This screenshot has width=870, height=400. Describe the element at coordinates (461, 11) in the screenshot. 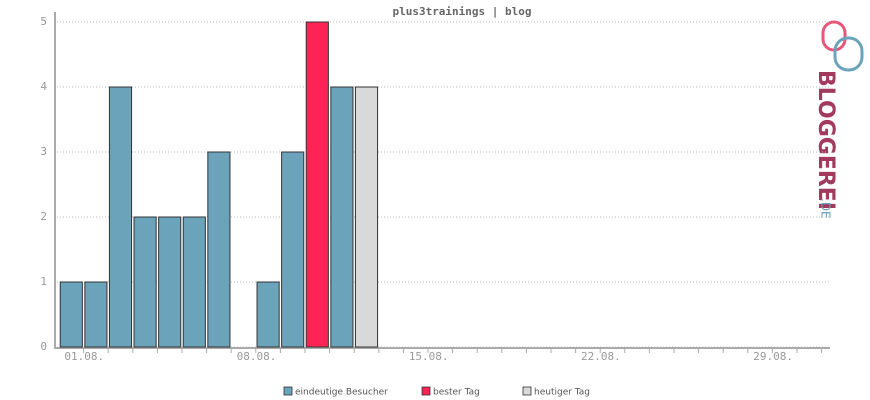

I see `chart-title: plus3trainings | blog` at that location.